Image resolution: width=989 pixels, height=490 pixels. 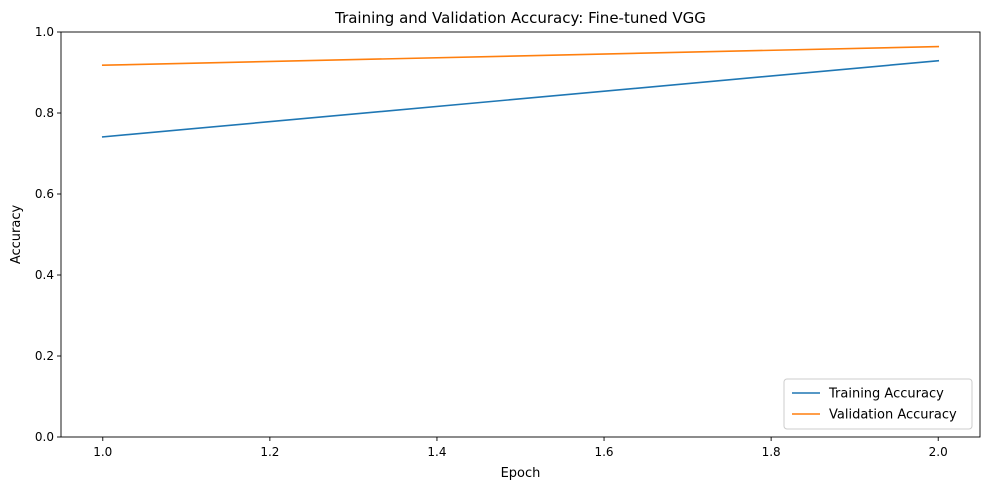 I want to click on y-tick-label: 0.8, so click(x=44, y=113).